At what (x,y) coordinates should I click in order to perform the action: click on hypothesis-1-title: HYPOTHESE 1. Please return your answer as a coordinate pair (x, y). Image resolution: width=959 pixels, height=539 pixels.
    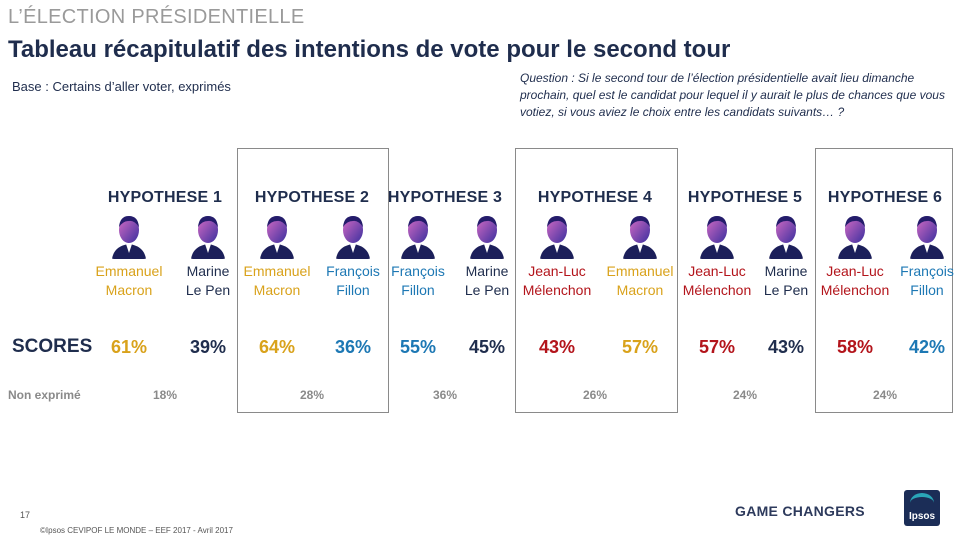
    Looking at the image, I should click on (165, 197).